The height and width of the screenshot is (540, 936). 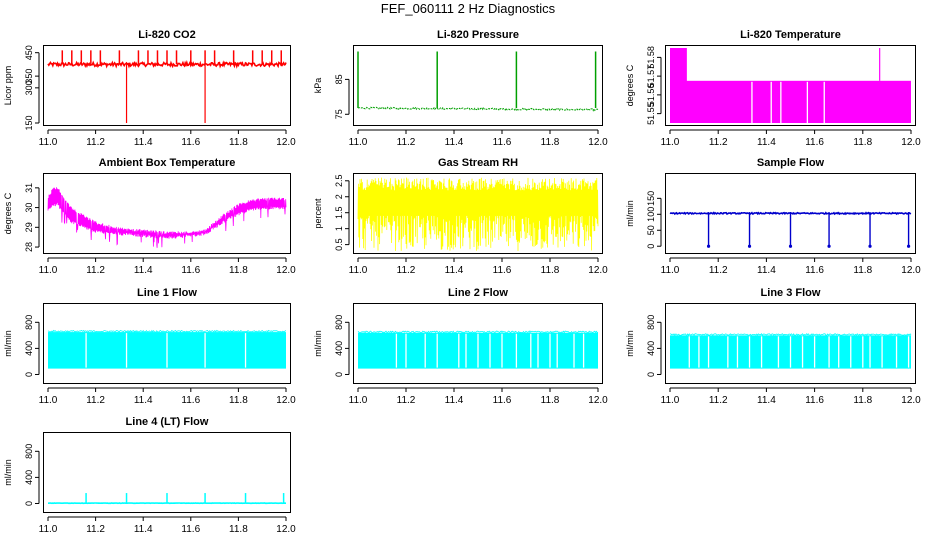 What do you see at coordinates (791, 163) in the screenshot?
I see `chart-title: Sample Flow` at bounding box center [791, 163].